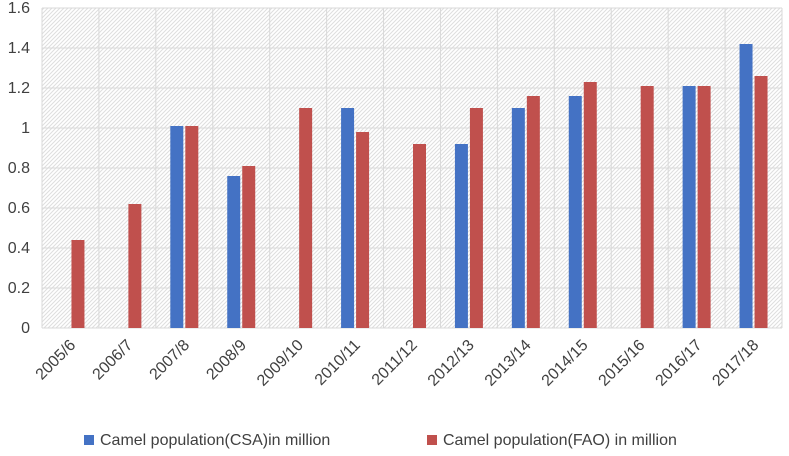 The height and width of the screenshot is (456, 789). I want to click on y-tick-label: 0, so click(25, 328).